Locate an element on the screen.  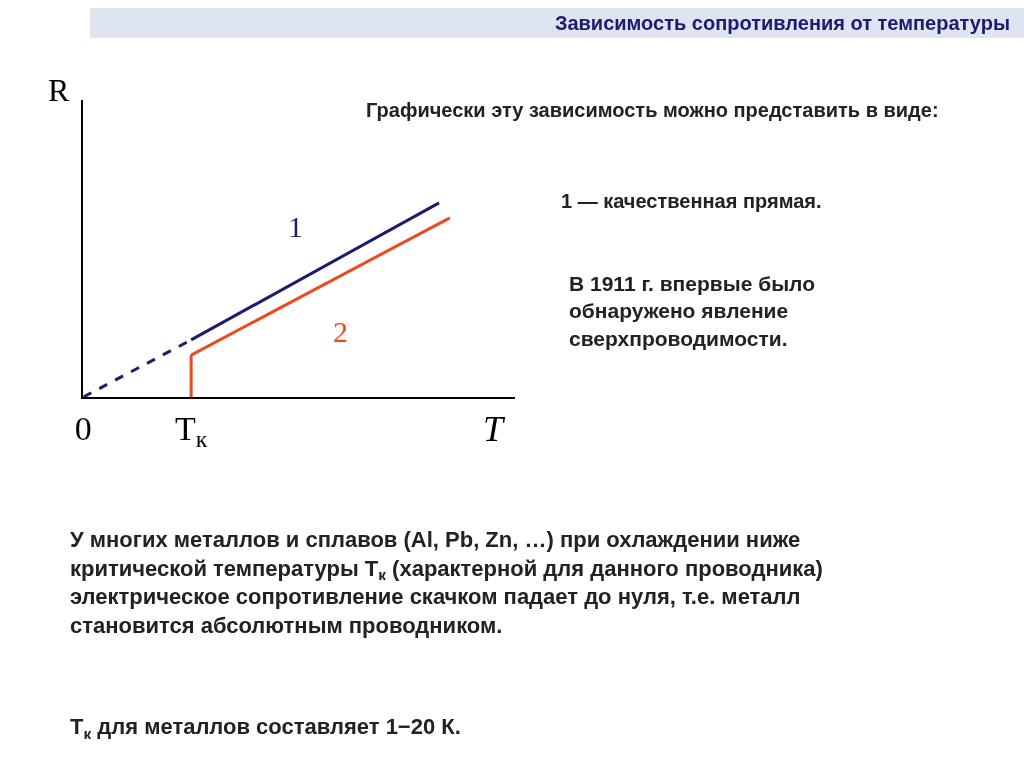
x-tick-label: 0 is located at coordinates (83, 428).